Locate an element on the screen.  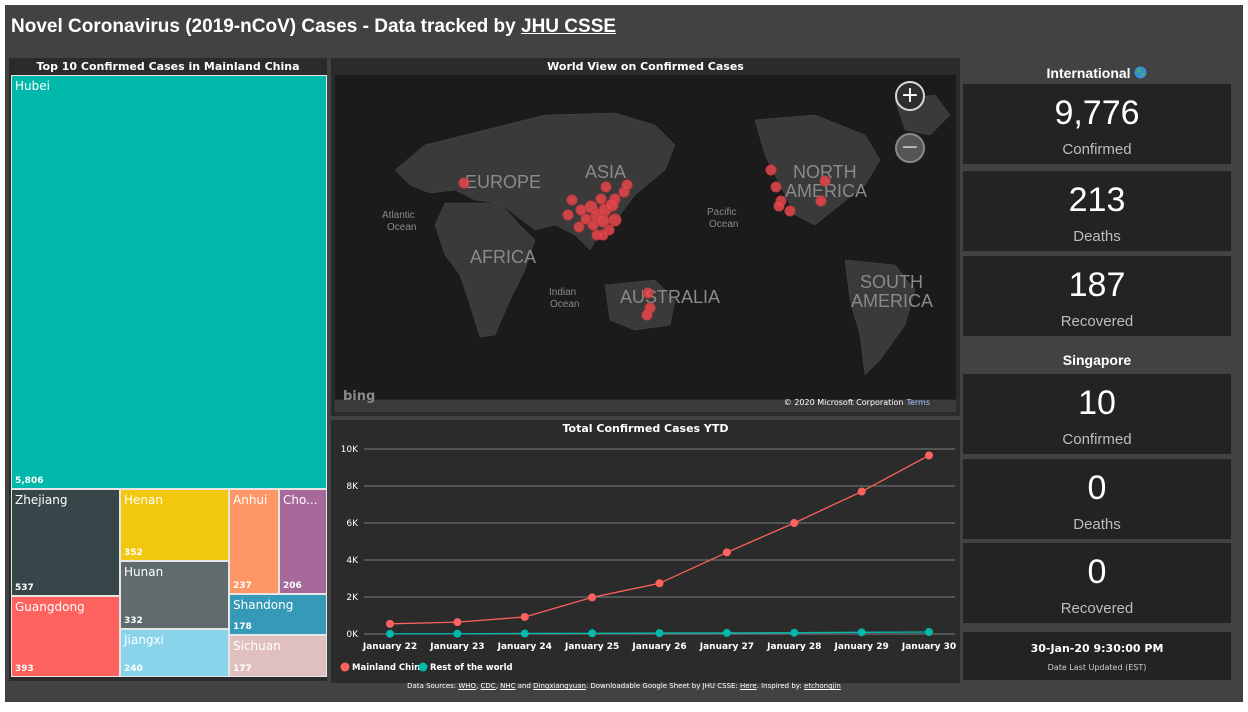
kpi-value: 9,776 is located at coordinates (1097, 113).